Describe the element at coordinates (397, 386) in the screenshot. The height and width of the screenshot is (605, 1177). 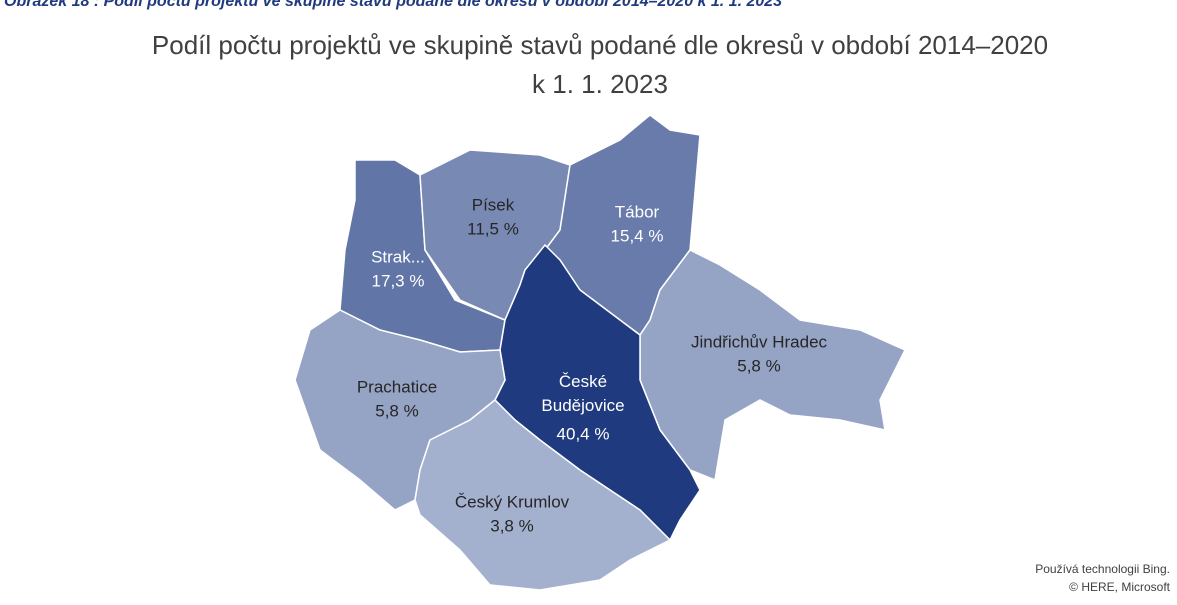
I see `region-label: Prachatice` at that location.